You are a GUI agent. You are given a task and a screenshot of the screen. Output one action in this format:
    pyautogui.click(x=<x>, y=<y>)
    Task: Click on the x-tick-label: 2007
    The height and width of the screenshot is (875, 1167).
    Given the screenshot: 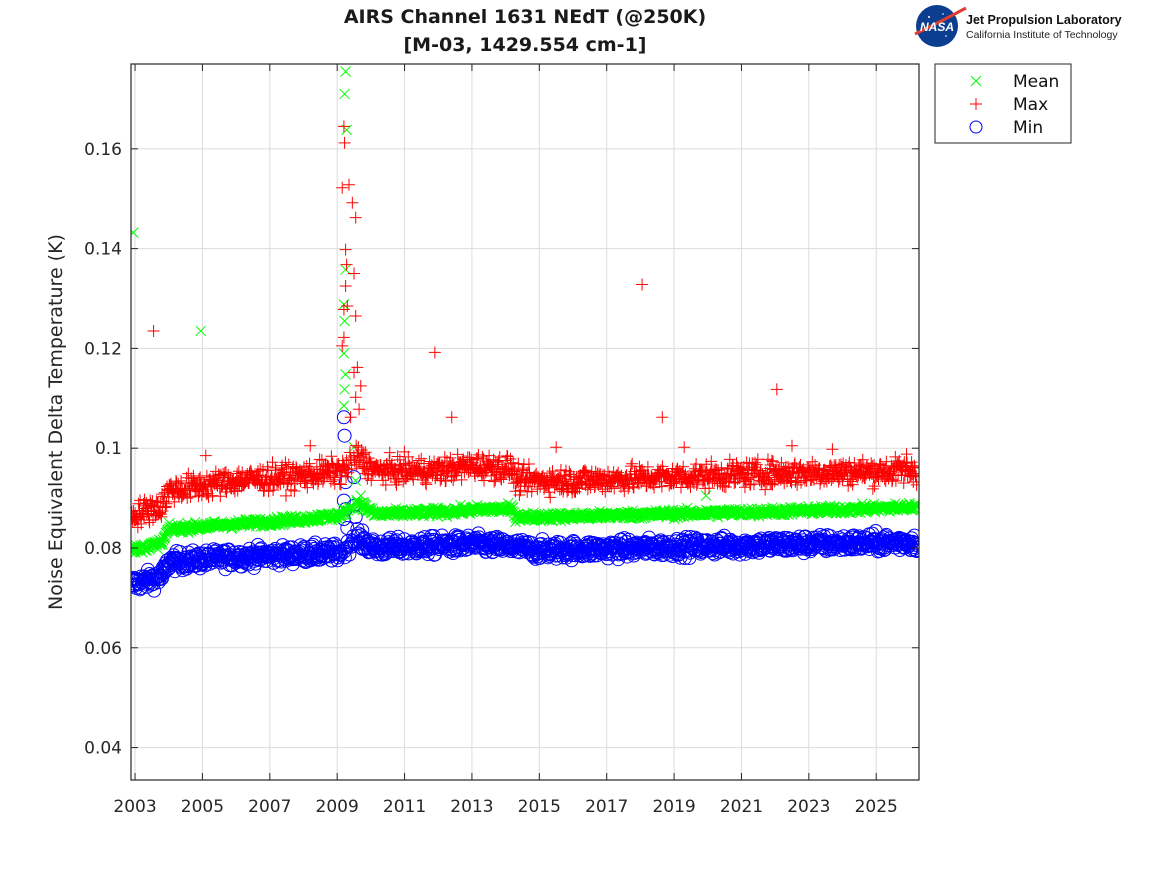 What is the action you would take?
    pyautogui.click(x=269, y=807)
    